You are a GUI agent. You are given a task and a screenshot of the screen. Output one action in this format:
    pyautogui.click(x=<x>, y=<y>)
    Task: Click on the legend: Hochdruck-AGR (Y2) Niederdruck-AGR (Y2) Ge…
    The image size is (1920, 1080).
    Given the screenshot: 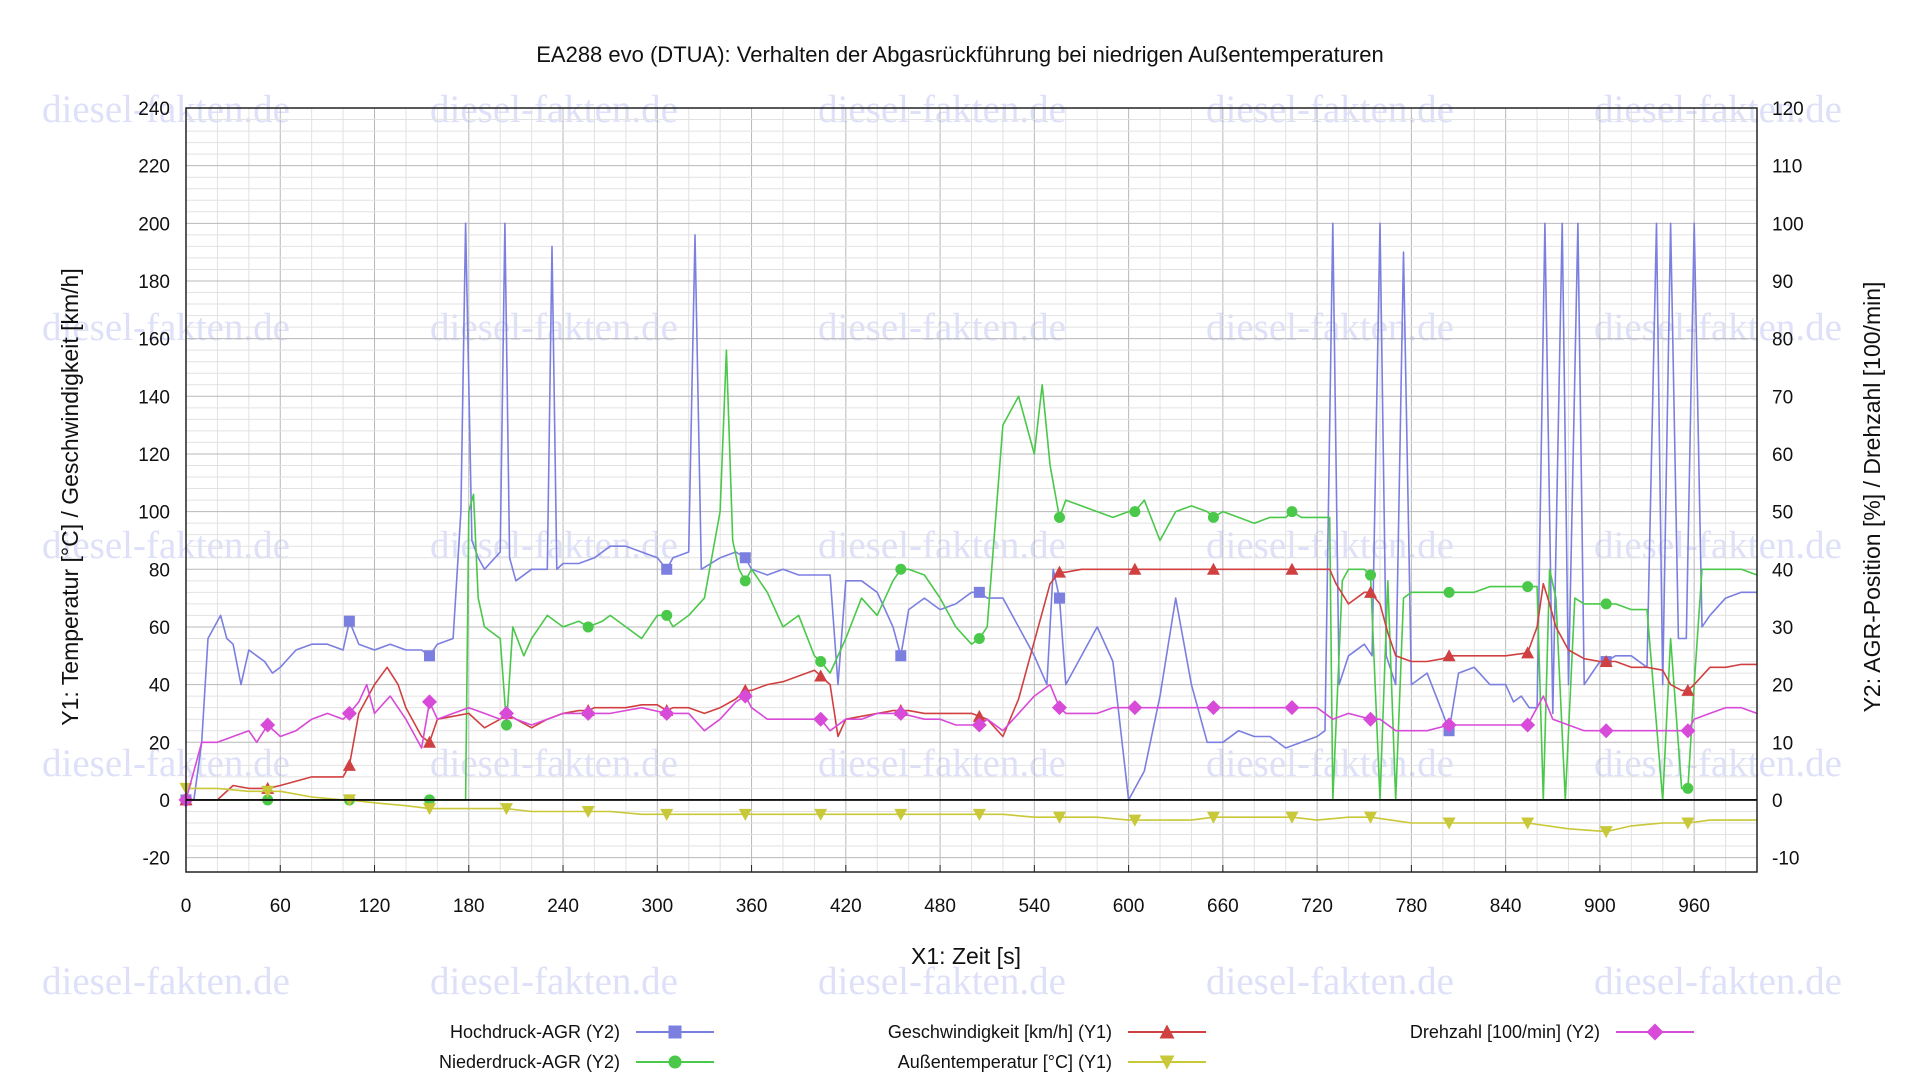 What is the action you would take?
    pyautogui.click(x=1066, y=1047)
    